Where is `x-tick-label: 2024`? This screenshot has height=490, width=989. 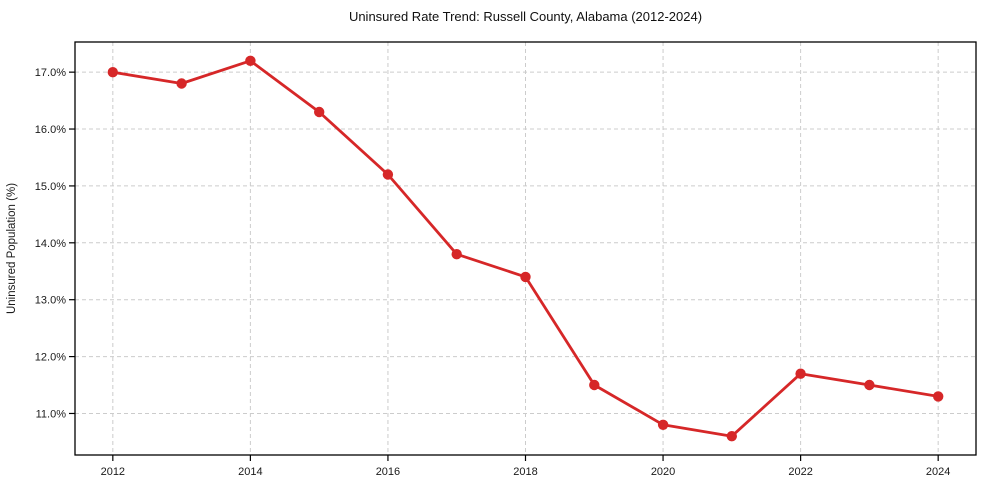 x-tick-label: 2024 is located at coordinates (938, 472).